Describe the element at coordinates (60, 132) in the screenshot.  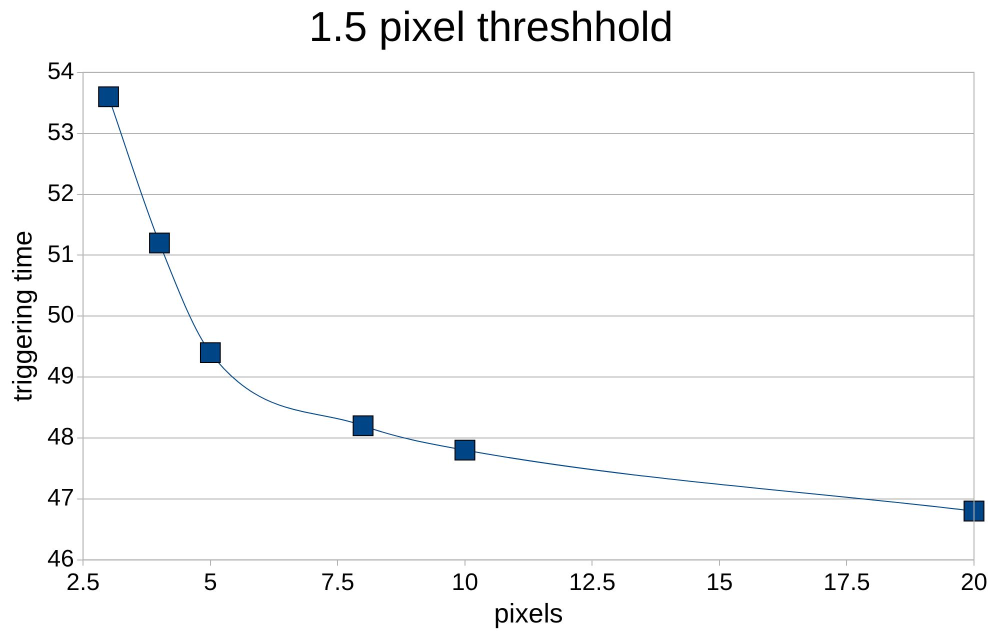
I see `y-tick-label: 53` at that location.